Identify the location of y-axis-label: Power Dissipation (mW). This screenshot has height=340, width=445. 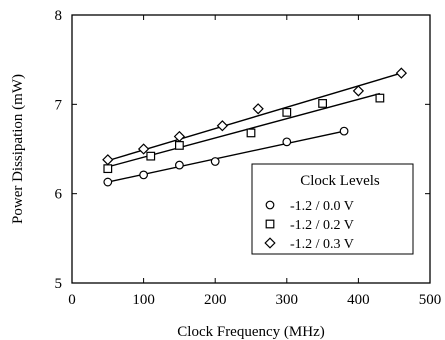
(18, 149).